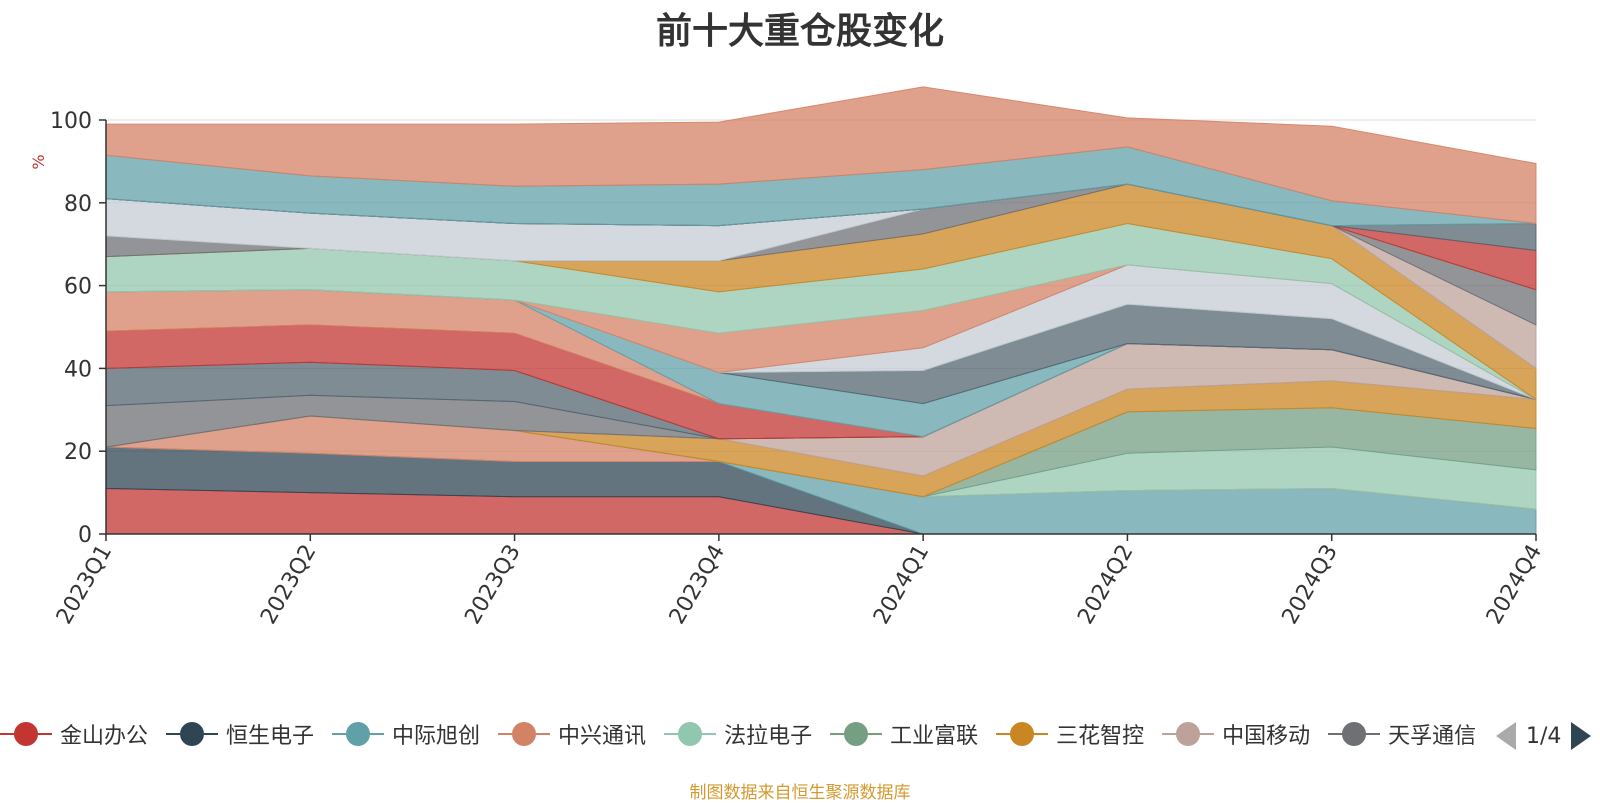 This screenshot has height=803, width=1600. I want to click on legend-item: 金山办公, so click(74, 734).